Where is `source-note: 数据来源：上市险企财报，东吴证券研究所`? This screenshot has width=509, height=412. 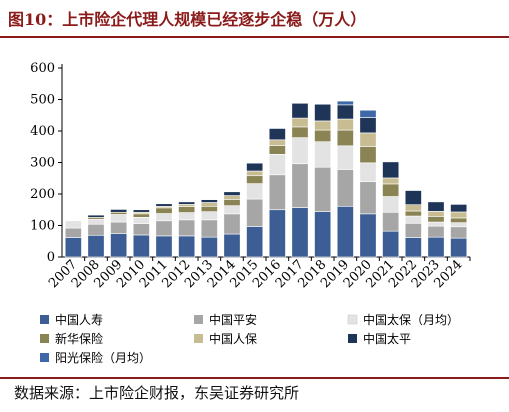 source-note: 数据来源：上市险企财报，东吴证券研究所 is located at coordinates (157, 393).